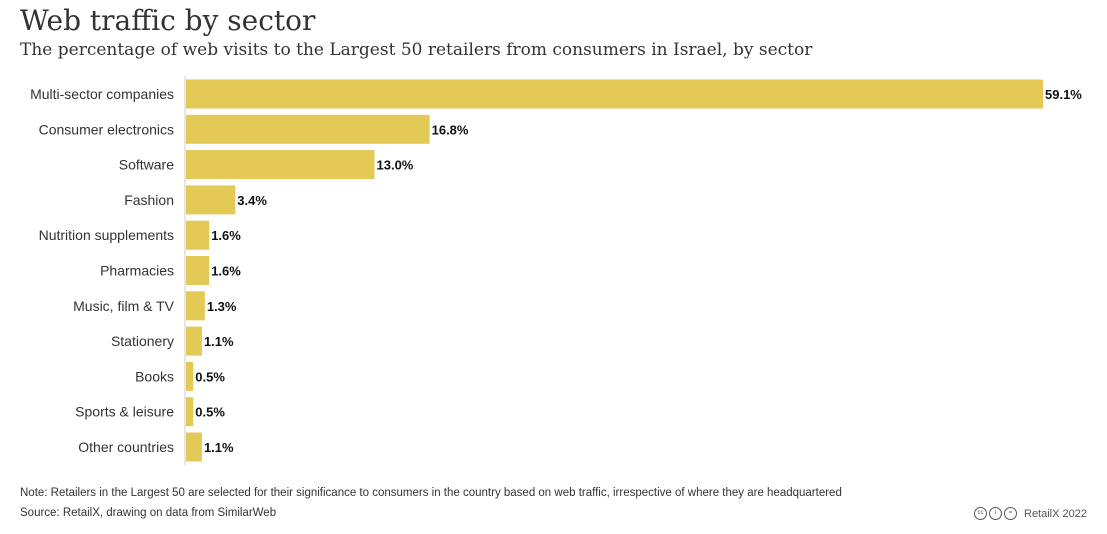  What do you see at coordinates (980, 513) in the screenshot?
I see `cc-icon: cc` at bounding box center [980, 513].